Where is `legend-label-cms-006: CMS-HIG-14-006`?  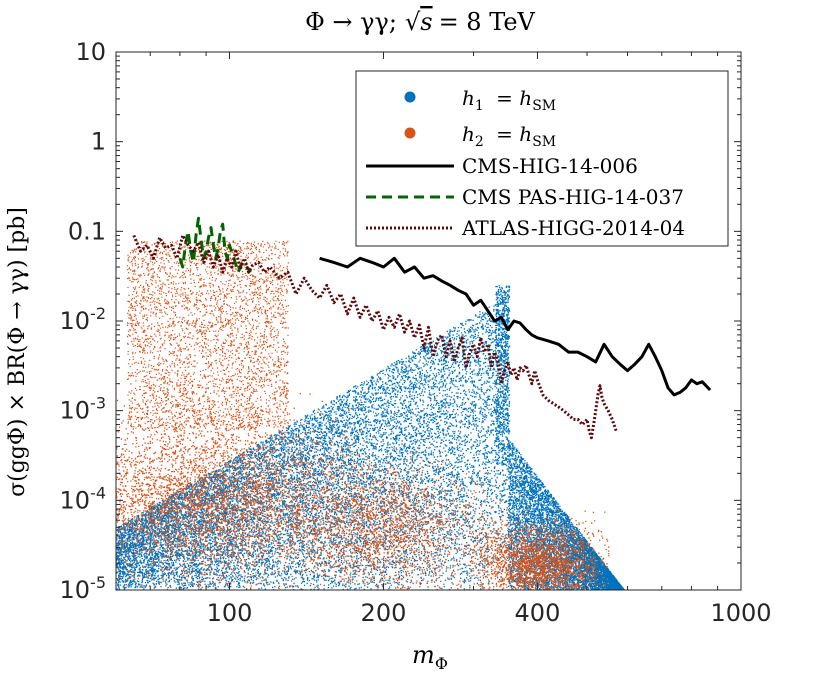
legend-label-cms-006: CMS-HIG-14-006 is located at coordinates (550, 166).